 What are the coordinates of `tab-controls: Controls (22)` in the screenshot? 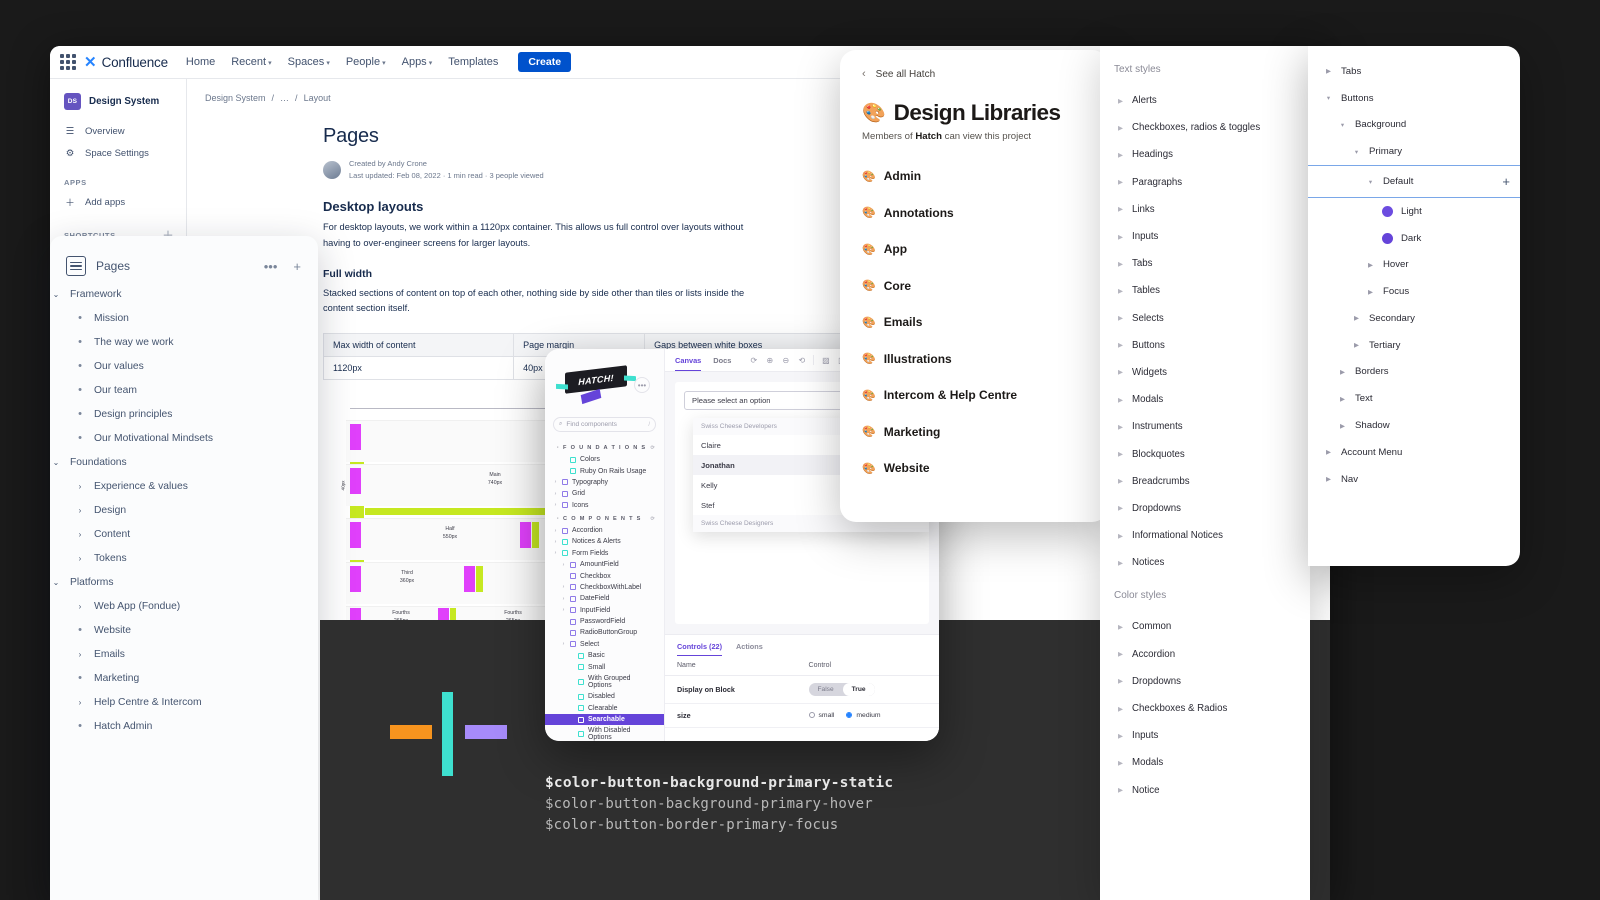 It's located at (699, 649).